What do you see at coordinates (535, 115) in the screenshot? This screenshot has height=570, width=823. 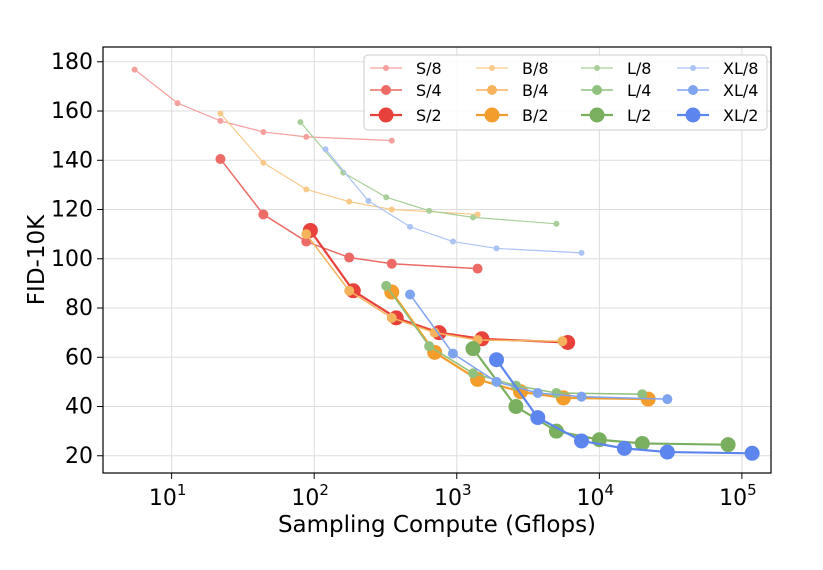 I see `legend-label: B/2` at bounding box center [535, 115].